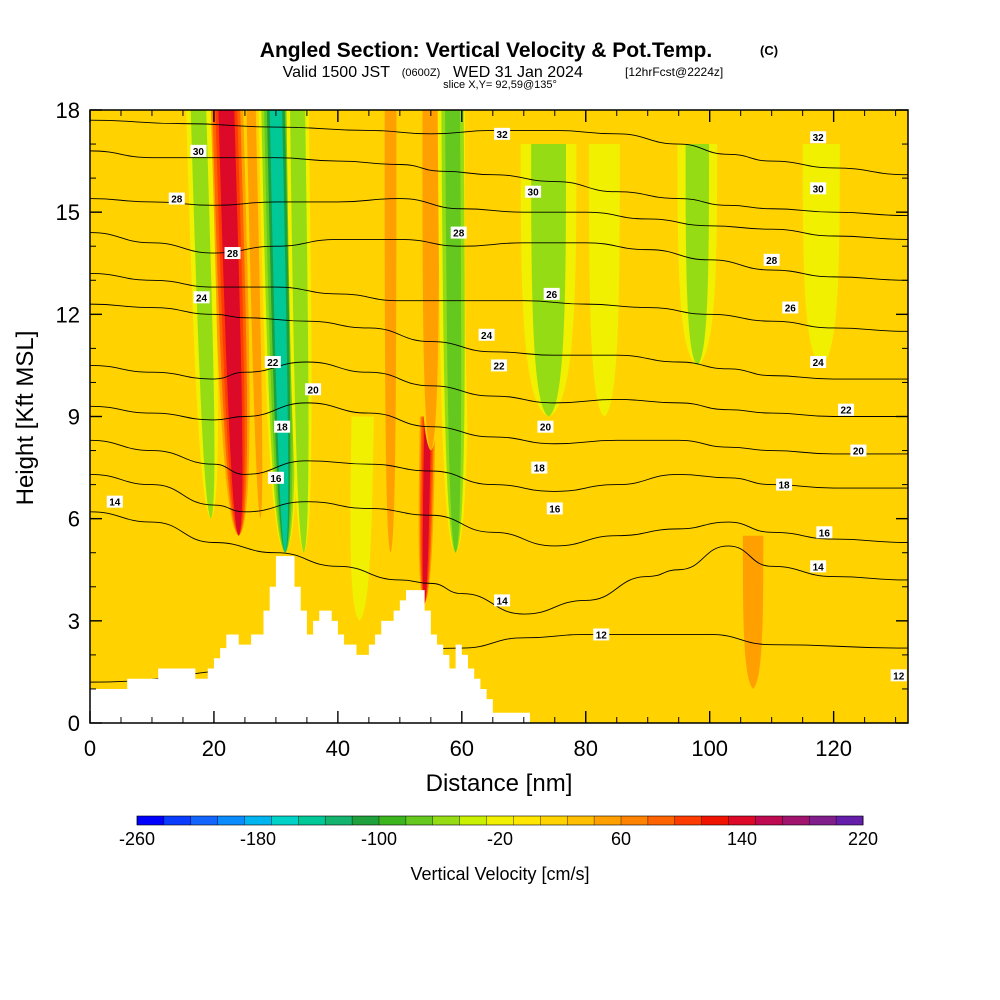 The image size is (1000, 1000). What do you see at coordinates (74, 417) in the screenshot?
I see `y-tick-label: 9` at bounding box center [74, 417].